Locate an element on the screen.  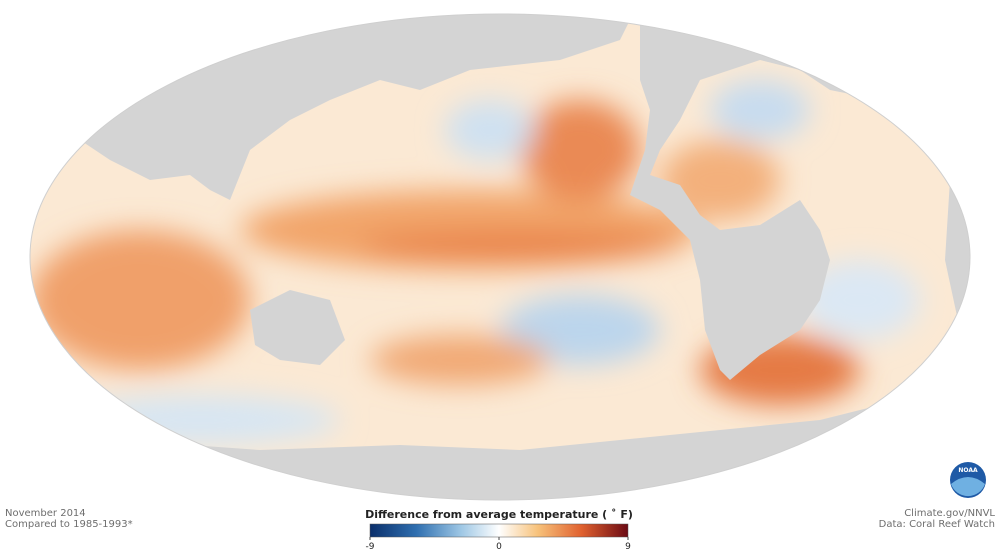
noaa-logo: NOAA is located at coordinates (968, 480).